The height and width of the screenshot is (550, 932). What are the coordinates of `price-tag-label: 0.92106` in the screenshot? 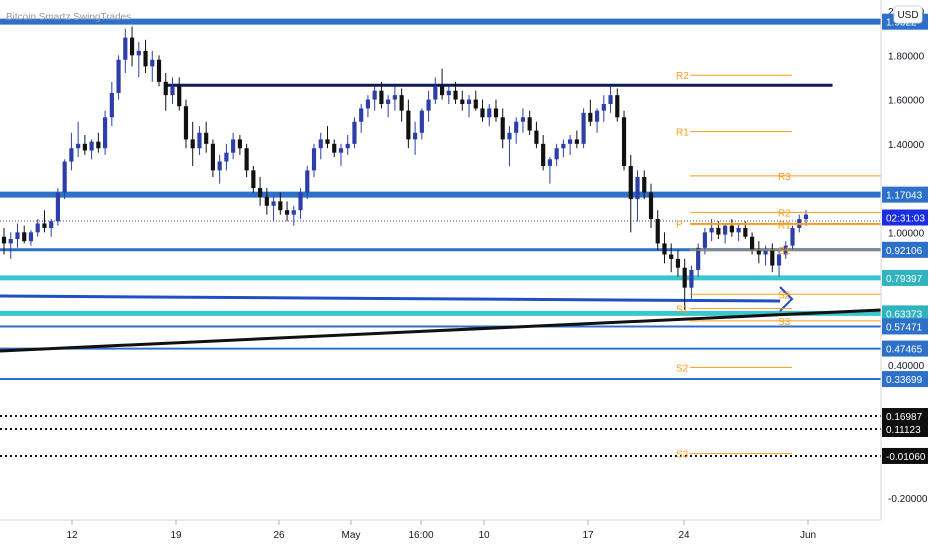 It's located at (904, 251).